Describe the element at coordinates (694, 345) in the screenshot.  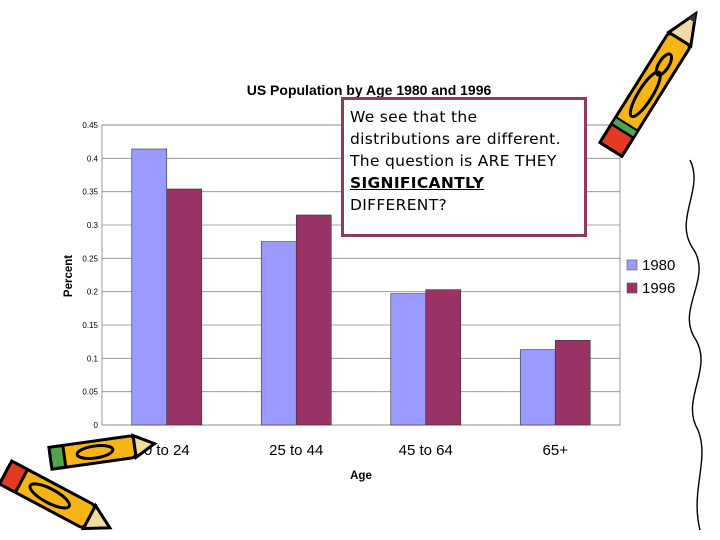
I see `squiggle-line` at that location.